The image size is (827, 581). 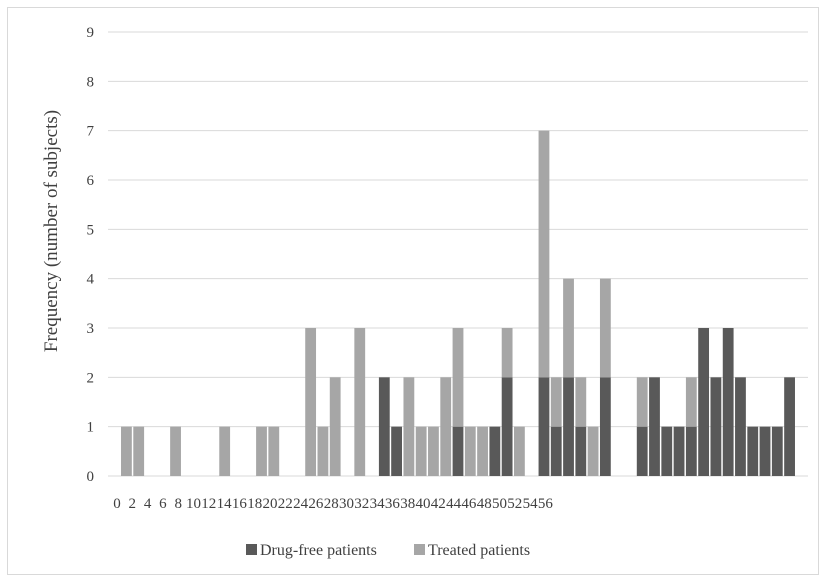 I want to click on y-axis-title: Frequency (number of subjects), so click(x=51, y=231).